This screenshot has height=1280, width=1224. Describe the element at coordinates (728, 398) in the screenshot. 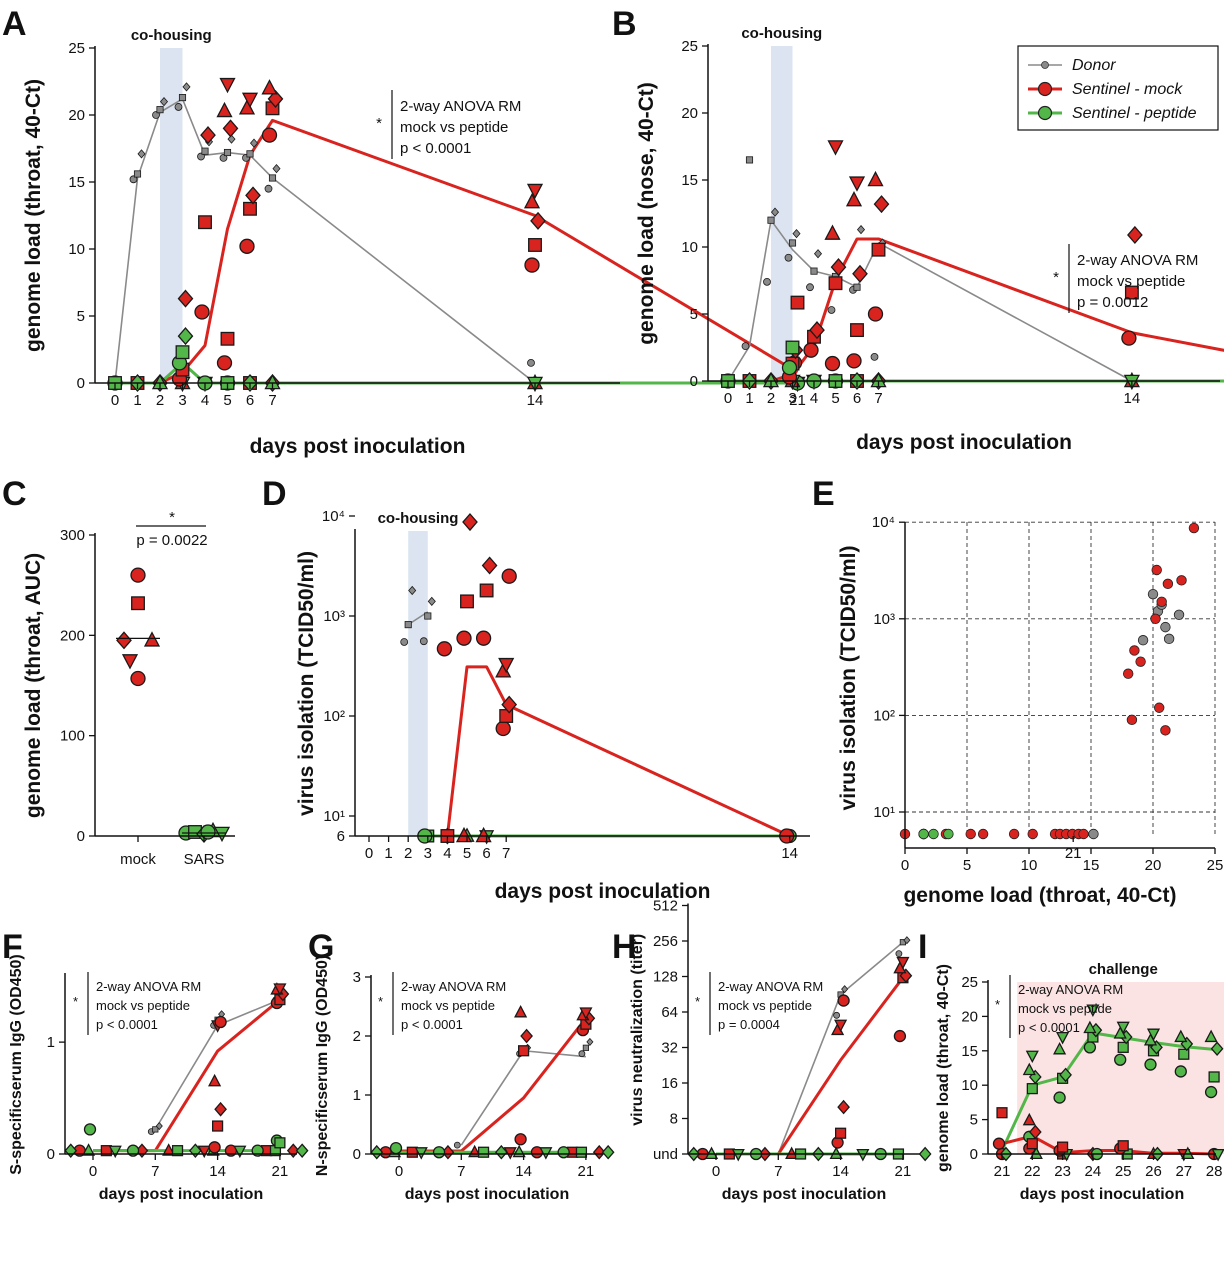

I see `panel-b-x-tick-label: 0` at that location.